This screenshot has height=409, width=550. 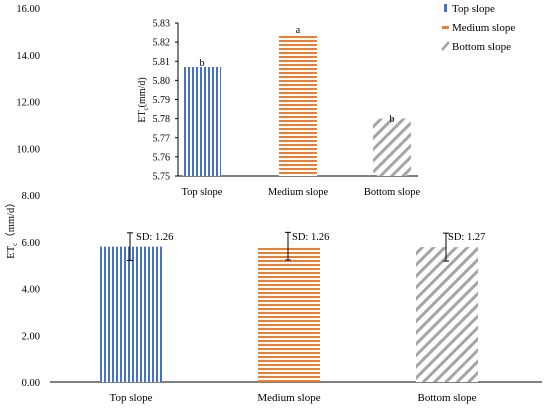 What do you see at coordinates (146, 108) in the screenshot?
I see `inset-ylabel-sub: c` at bounding box center [146, 108].